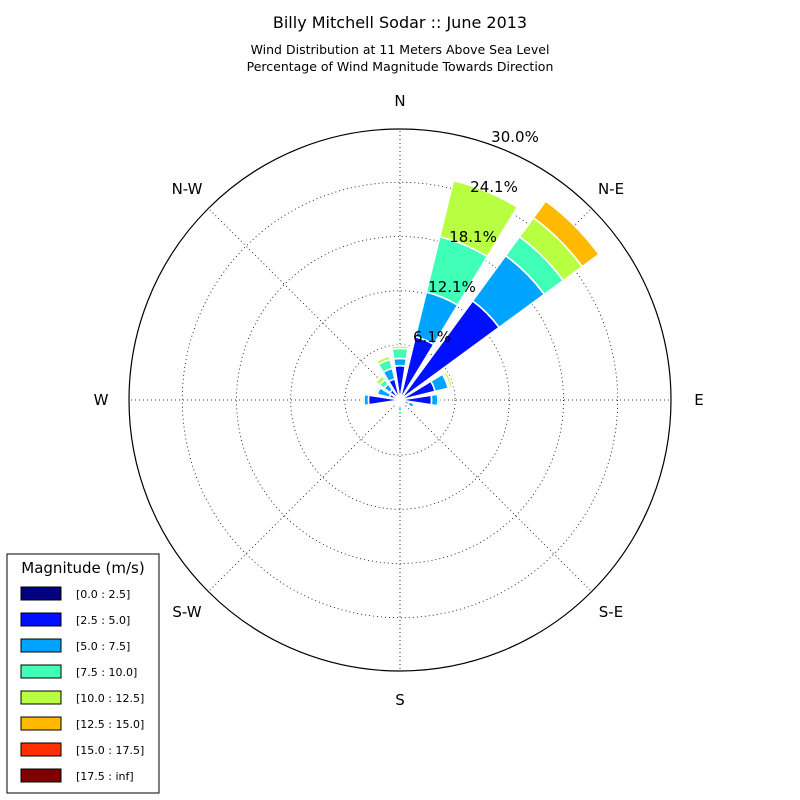  I want to click on radial-tick-label-3: 18.1%, so click(473, 237).